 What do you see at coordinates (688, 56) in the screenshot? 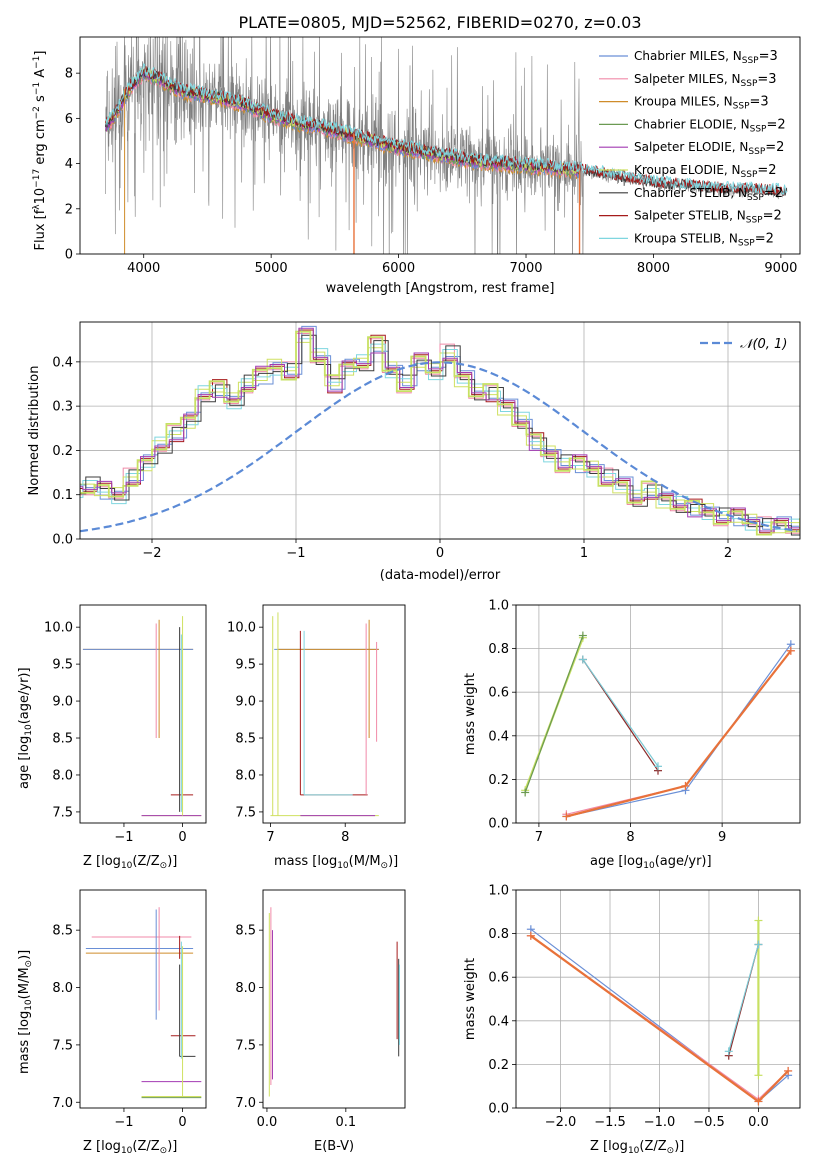
I see `legend-label-part: Chabrier MILES, N` at bounding box center [688, 56].